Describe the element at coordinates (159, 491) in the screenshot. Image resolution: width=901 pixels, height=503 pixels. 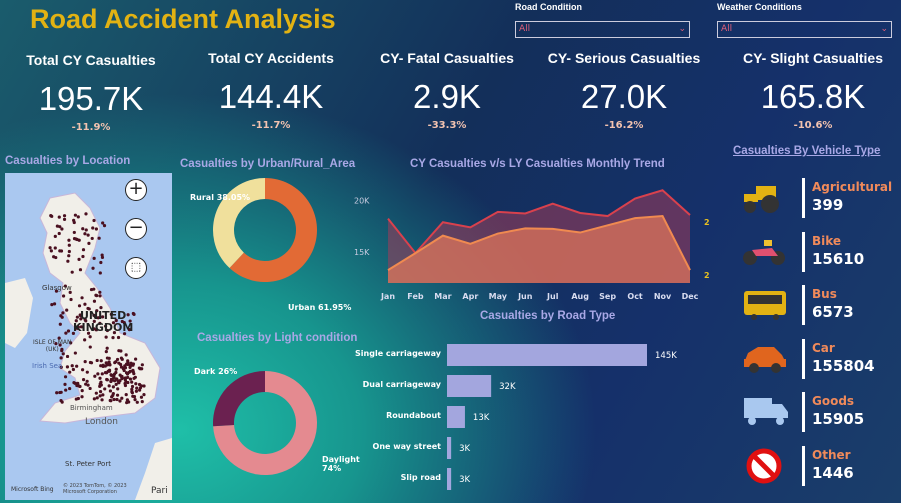
I see `map-label-paris: Pari` at that location.